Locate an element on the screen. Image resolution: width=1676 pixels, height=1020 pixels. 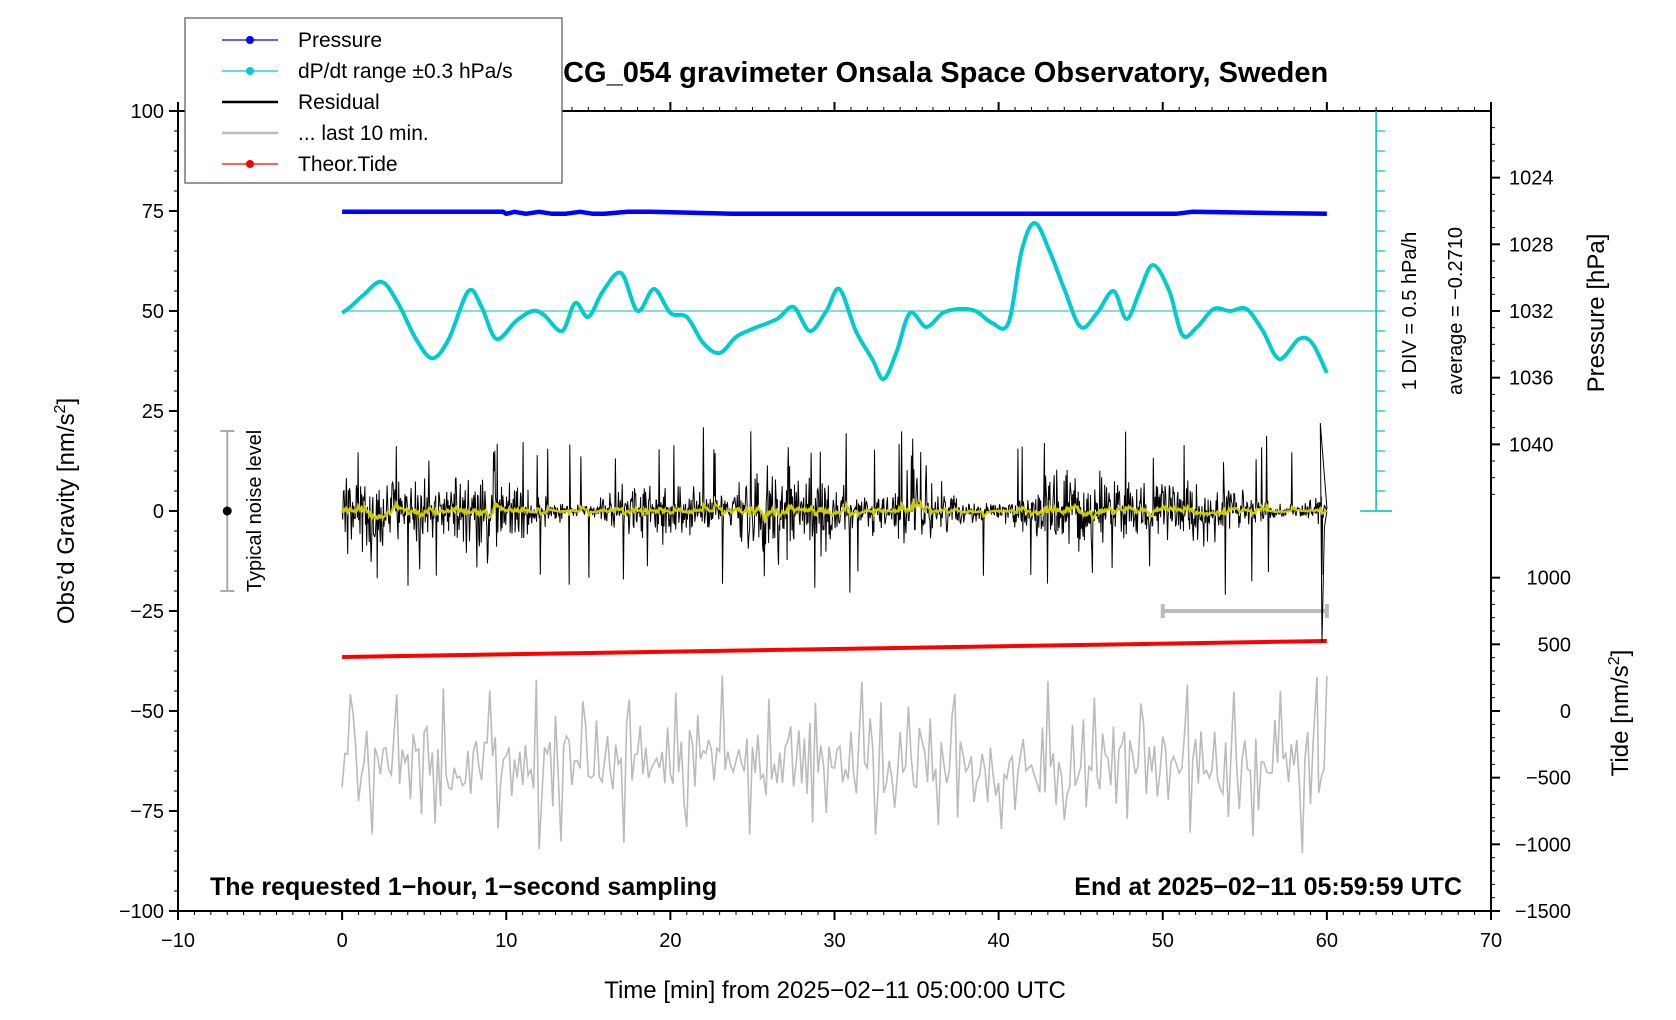
tide-tick-label: 500 is located at coordinates (1554, 645).